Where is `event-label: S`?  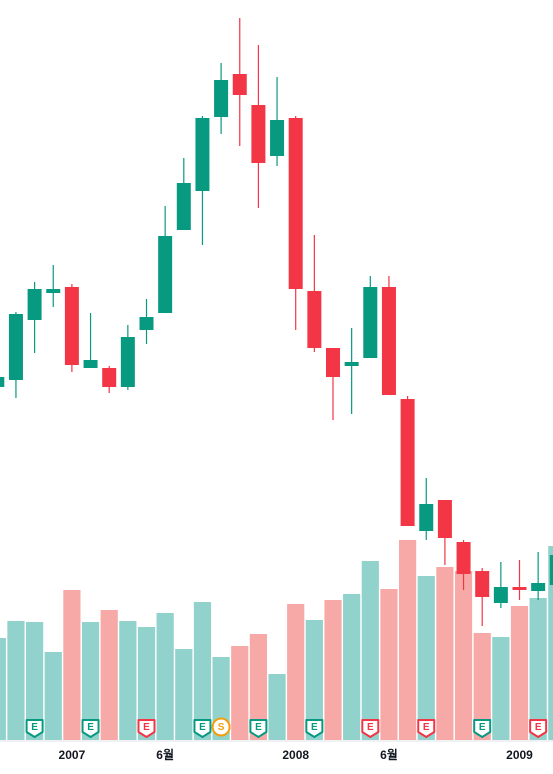 event-label: S is located at coordinates (221, 727).